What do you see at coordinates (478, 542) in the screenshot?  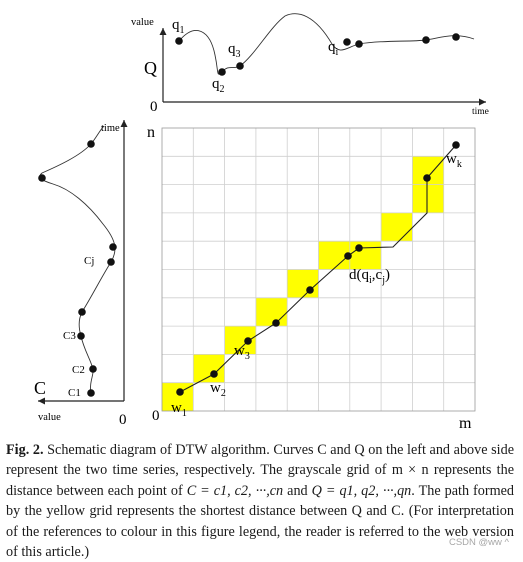 I see `watermark: CSDN @ww ^` at bounding box center [478, 542].